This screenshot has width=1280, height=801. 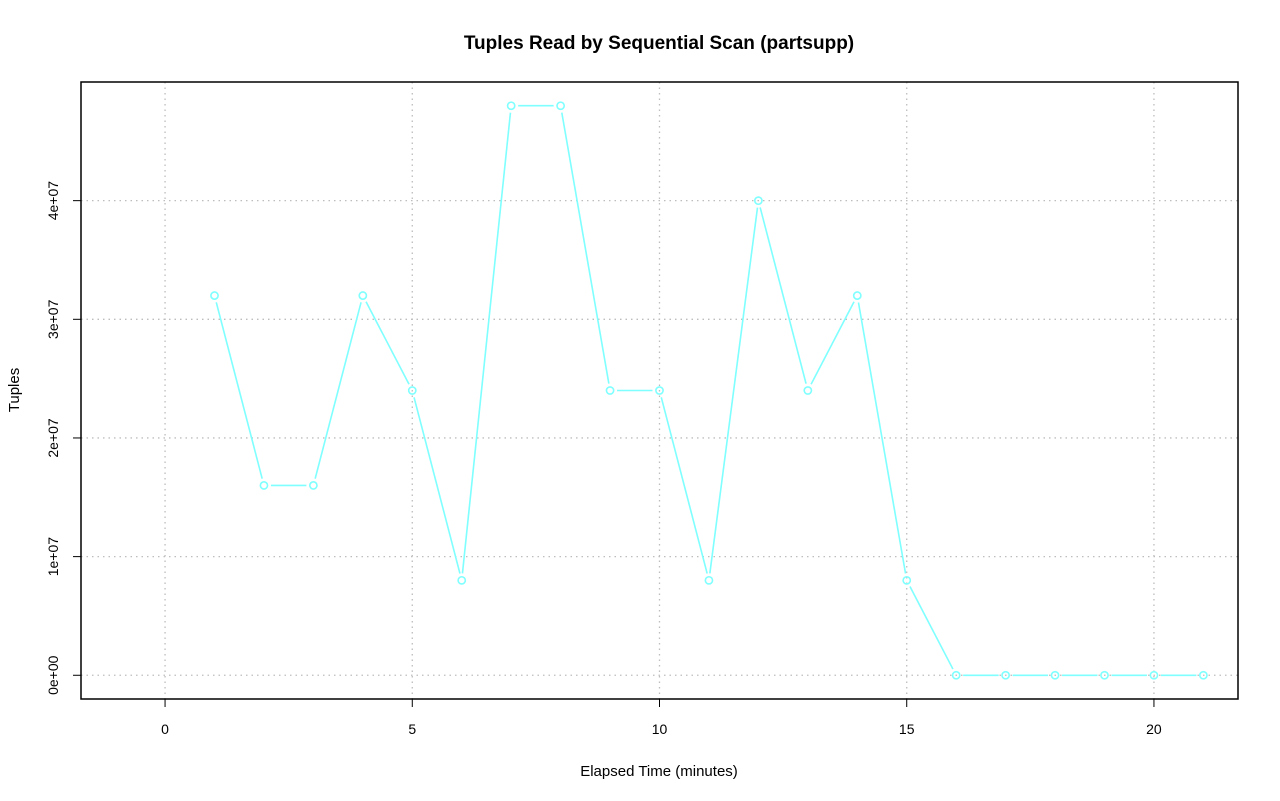 I want to click on y-axis-label: Tuples, so click(x=14, y=390).